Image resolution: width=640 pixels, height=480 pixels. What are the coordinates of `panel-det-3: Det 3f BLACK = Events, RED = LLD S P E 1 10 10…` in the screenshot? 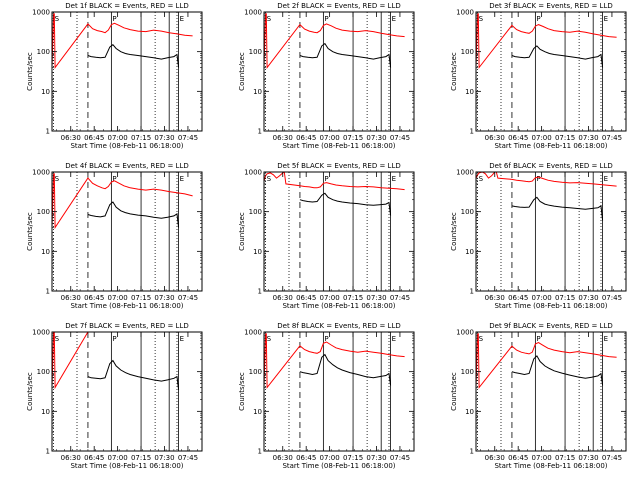 It's located at (538, 76).